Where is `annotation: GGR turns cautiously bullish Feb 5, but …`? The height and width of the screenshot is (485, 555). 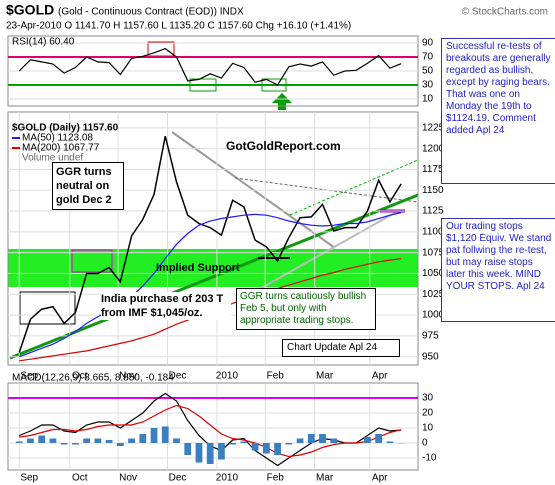 annotation: GGR turns cautiously bullish Feb 5, but … is located at coordinates (306, 309).